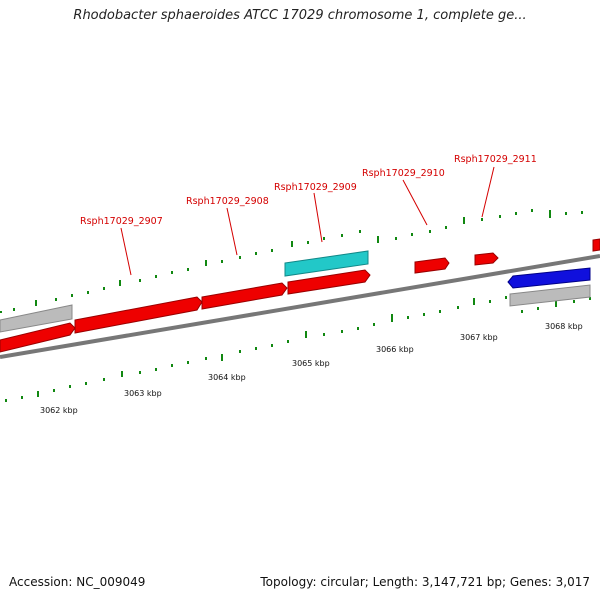  I want to click on kbp-label: 3066 kbp, so click(395, 349).